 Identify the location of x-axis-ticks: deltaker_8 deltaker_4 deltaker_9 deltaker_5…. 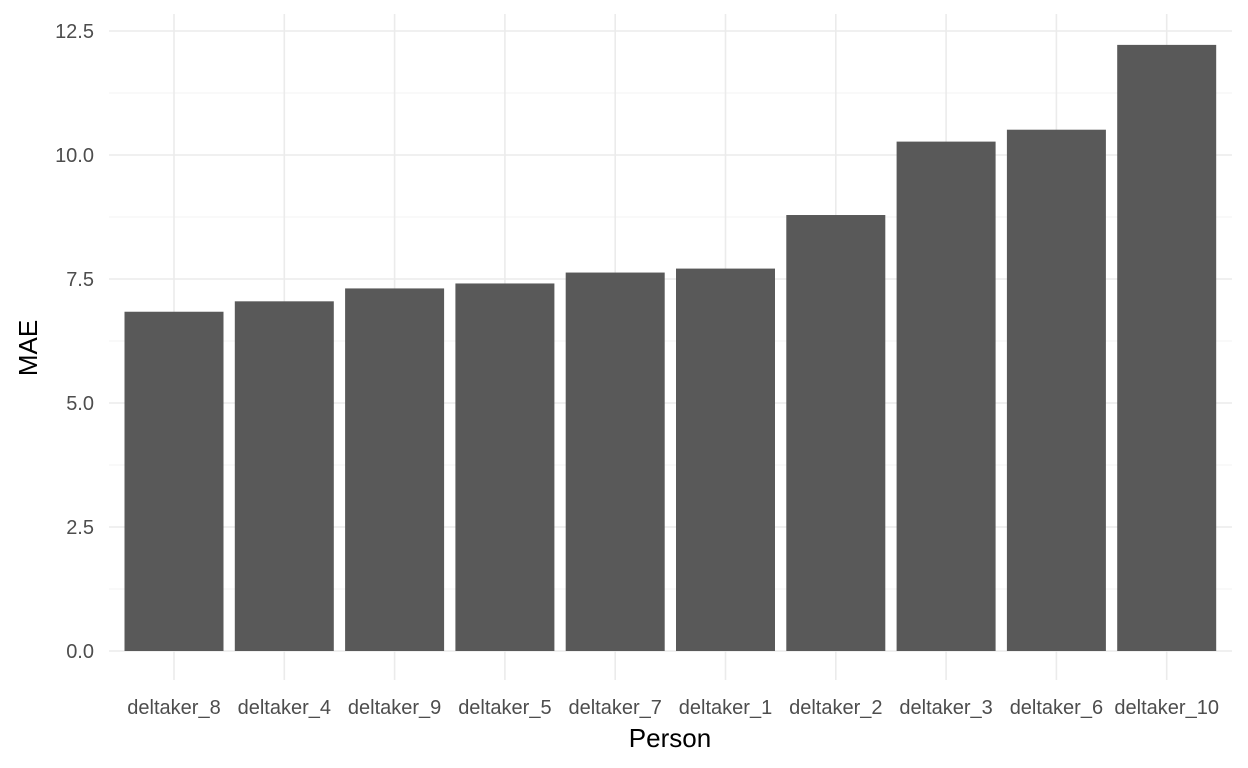
(673, 708).